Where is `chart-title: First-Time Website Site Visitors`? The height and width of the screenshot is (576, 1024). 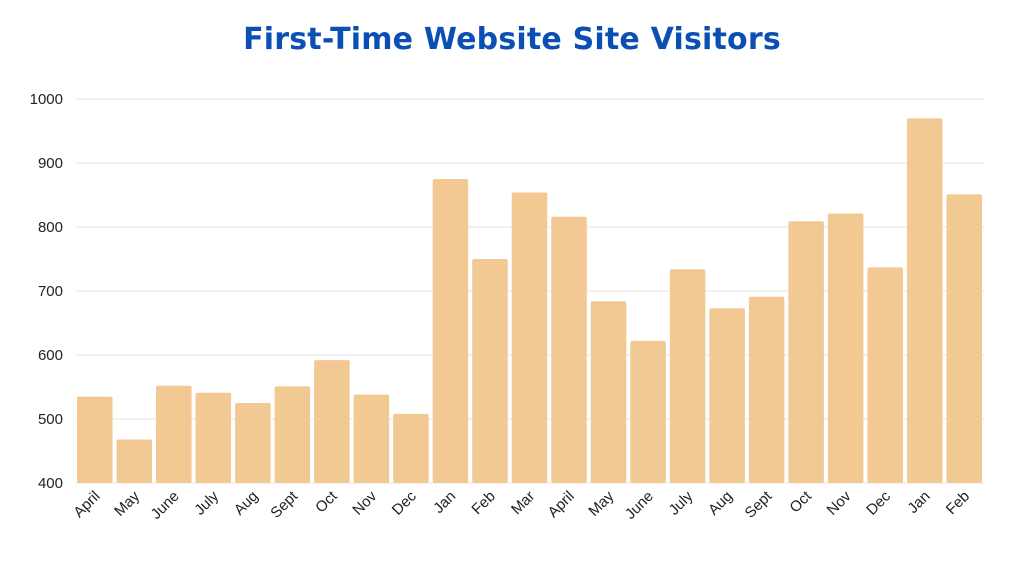
chart-title: First-Time Website Site Visitors is located at coordinates (512, 39).